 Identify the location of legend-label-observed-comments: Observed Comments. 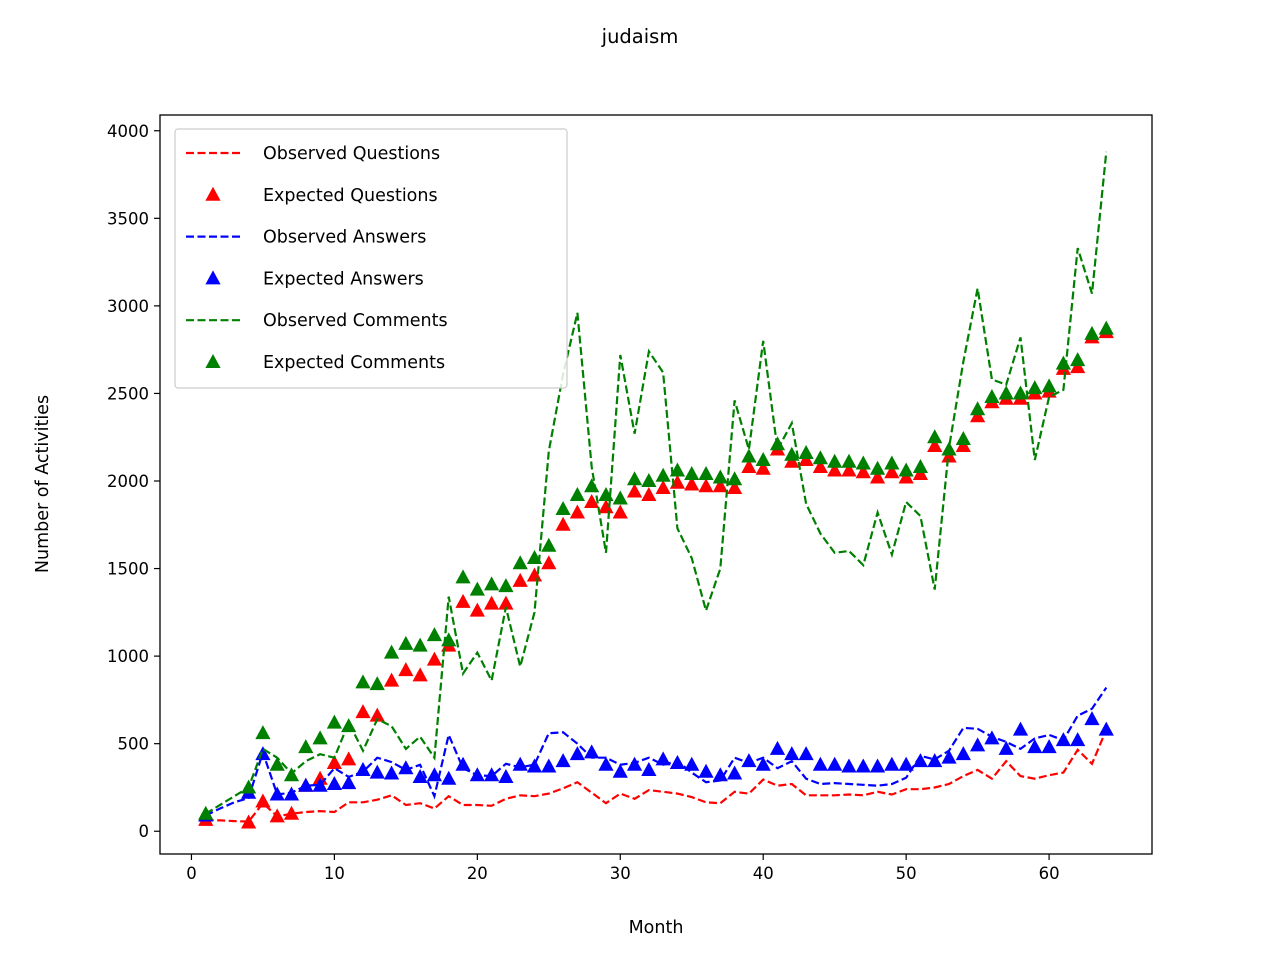
(355, 321).